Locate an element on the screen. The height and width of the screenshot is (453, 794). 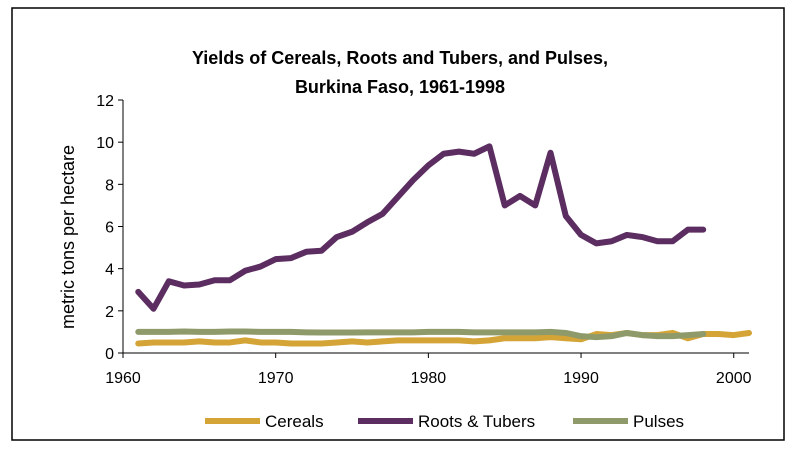
y-axis-label: metric tons per hectare is located at coordinates (68, 237).